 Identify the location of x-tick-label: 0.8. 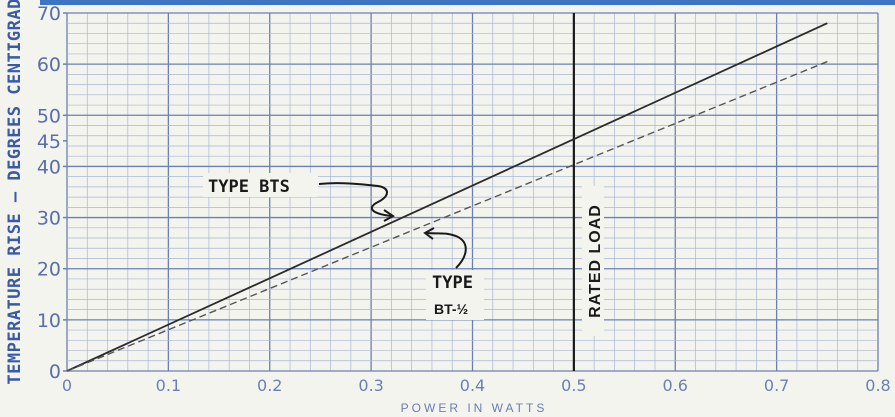
(877, 385).